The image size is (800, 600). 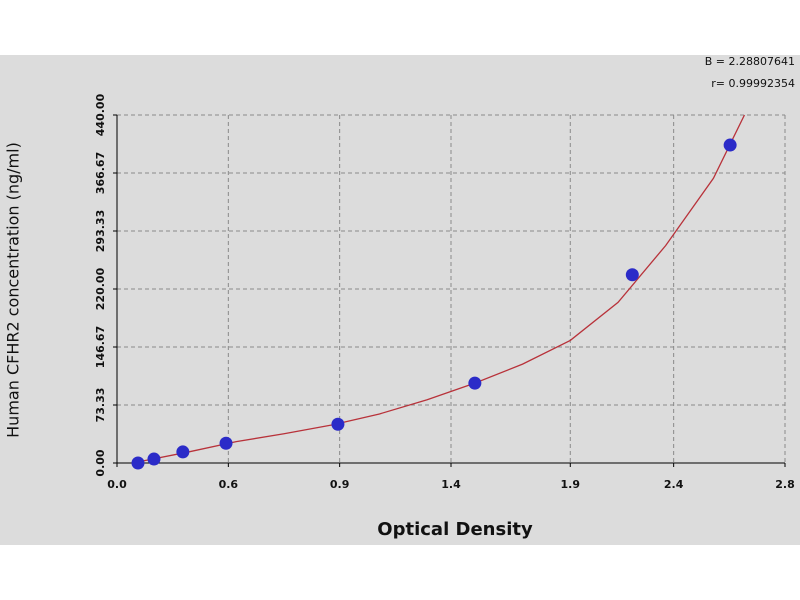 What do you see at coordinates (674, 484) in the screenshot?
I see `x-tick-label: 2.4` at bounding box center [674, 484].